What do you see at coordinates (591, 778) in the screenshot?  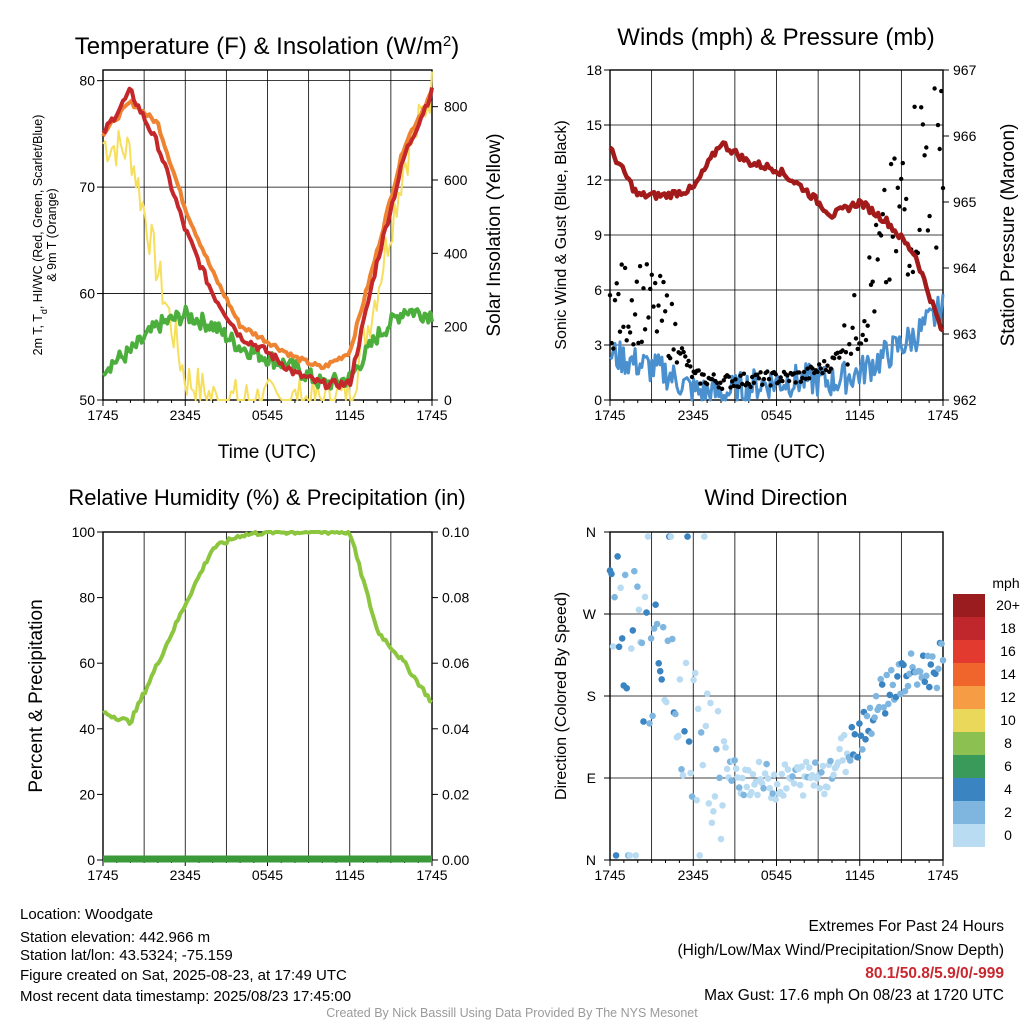 I see `y-tick-label-left: E` at bounding box center [591, 778].